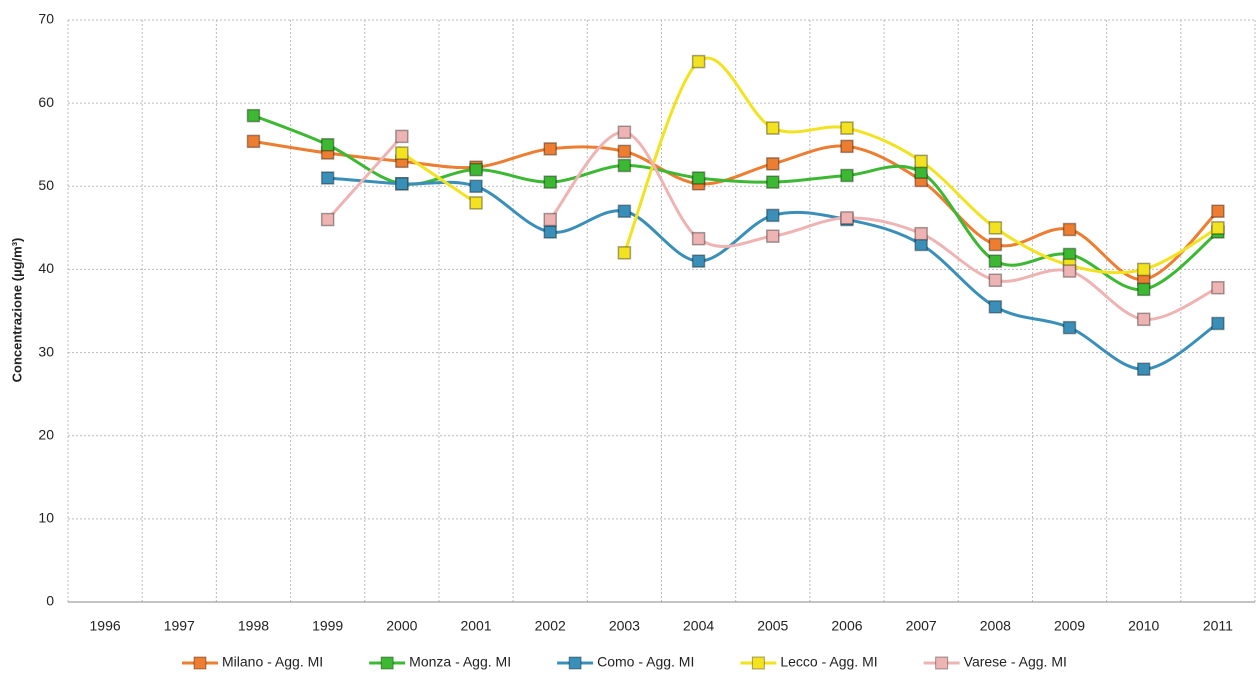 This screenshot has height=674, width=1257. Describe the element at coordinates (1069, 626) in the screenshot. I see `x-tick-label: 2009` at that location.